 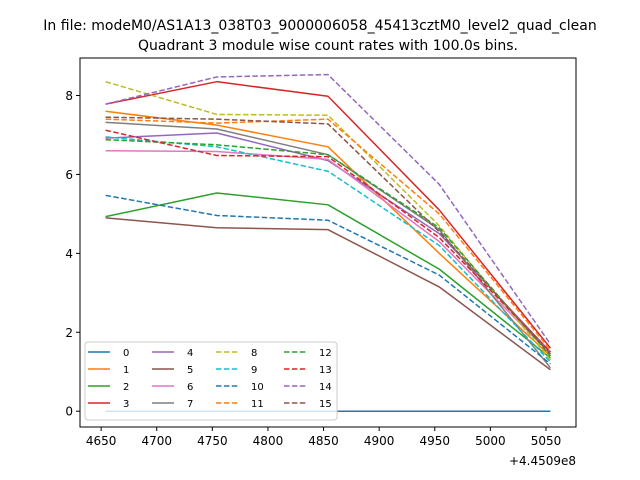 I want to click on x-tick-label: 4750, so click(x=212, y=441).